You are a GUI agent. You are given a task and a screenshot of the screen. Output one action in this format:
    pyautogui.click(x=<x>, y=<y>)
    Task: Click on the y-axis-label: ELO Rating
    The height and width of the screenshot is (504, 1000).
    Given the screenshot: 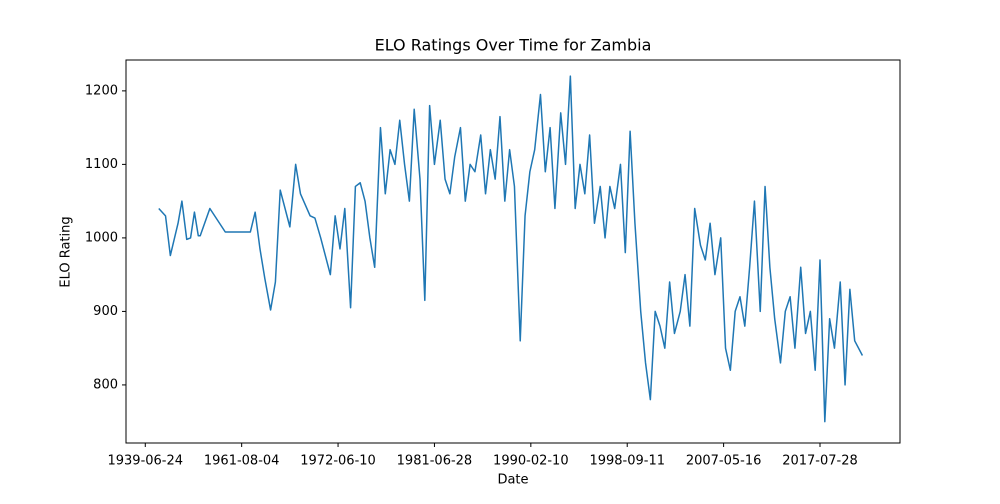 What is the action you would take?
    pyautogui.click(x=66, y=251)
    